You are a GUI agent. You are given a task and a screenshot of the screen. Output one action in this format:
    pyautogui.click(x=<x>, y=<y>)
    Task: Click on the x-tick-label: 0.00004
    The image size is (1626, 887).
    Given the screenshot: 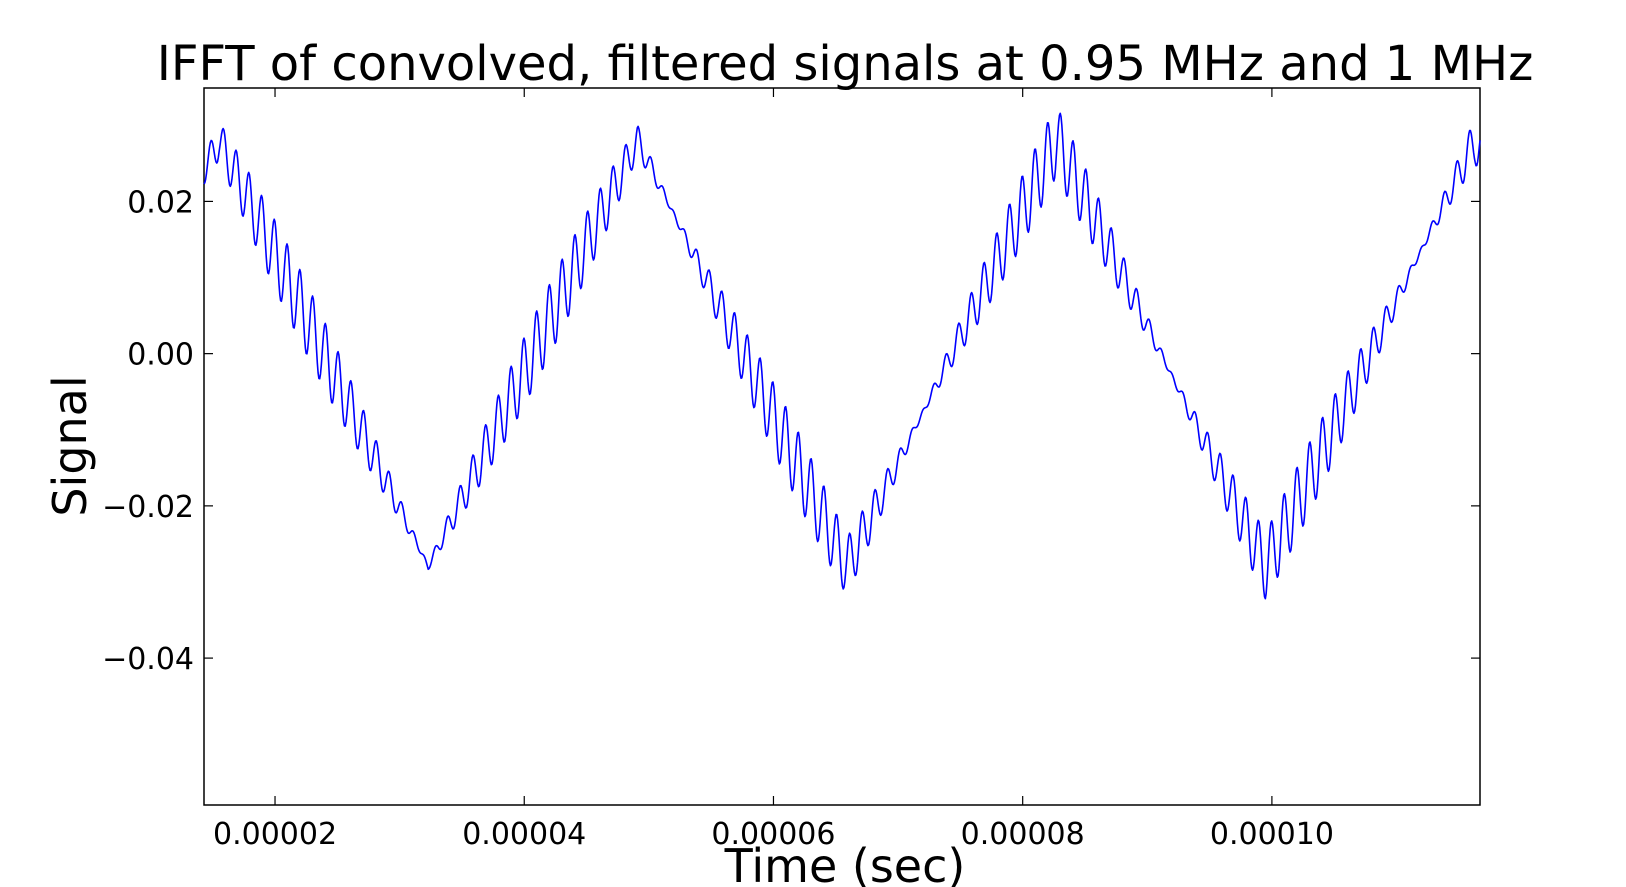 What is the action you would take?
    pyautogui.click(x=524, y=834)
    